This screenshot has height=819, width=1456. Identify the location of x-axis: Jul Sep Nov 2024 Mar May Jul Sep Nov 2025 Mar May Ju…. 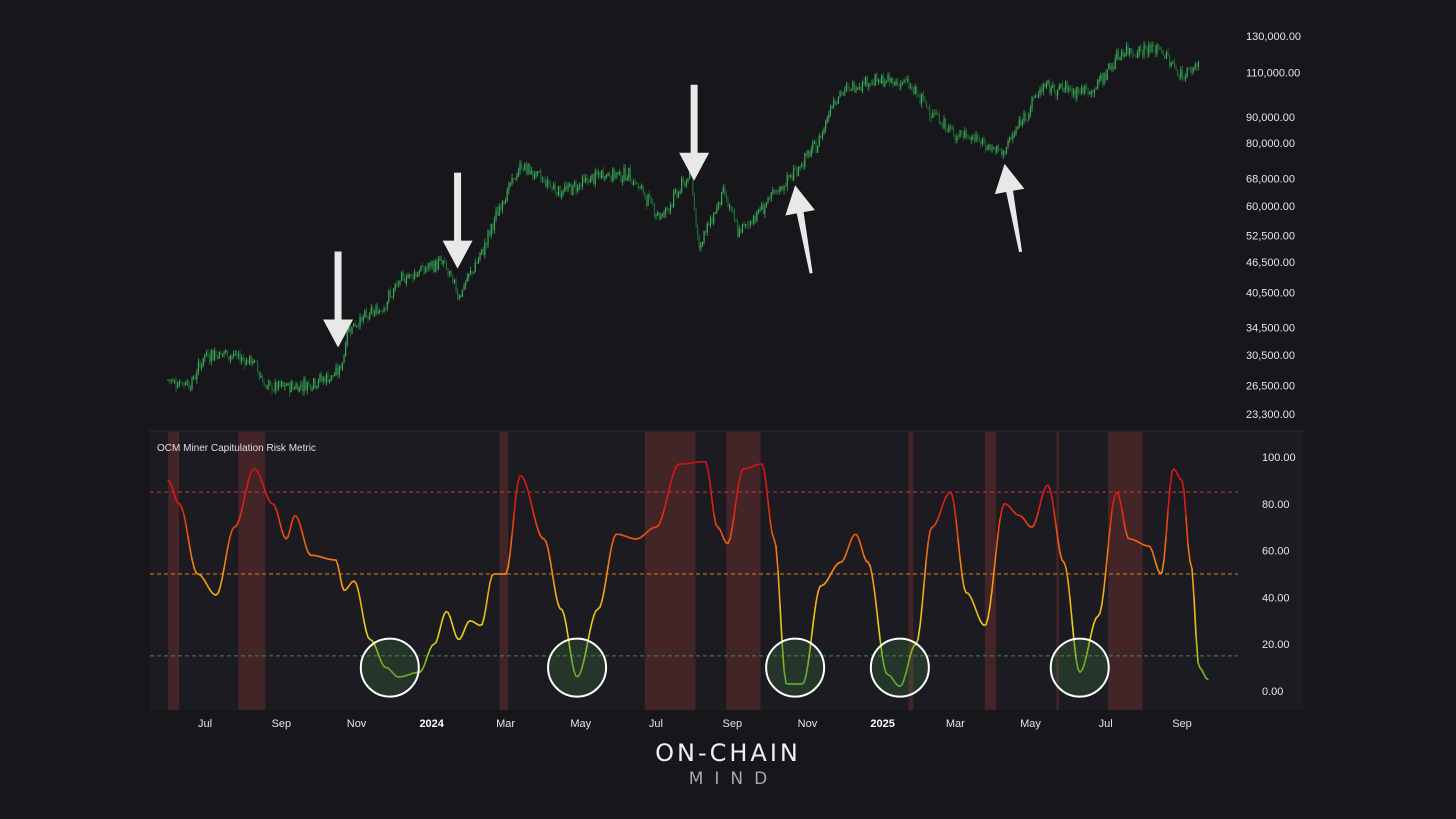
(695, 724).